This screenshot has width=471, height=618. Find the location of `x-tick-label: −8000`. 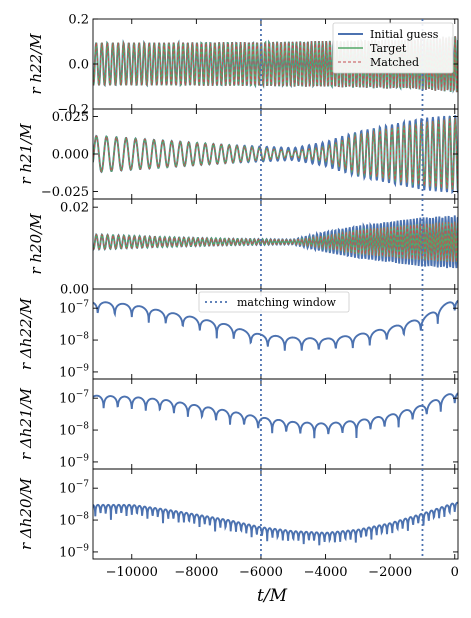

x-tick-label: −8000 is located at coordinates (196, 572).